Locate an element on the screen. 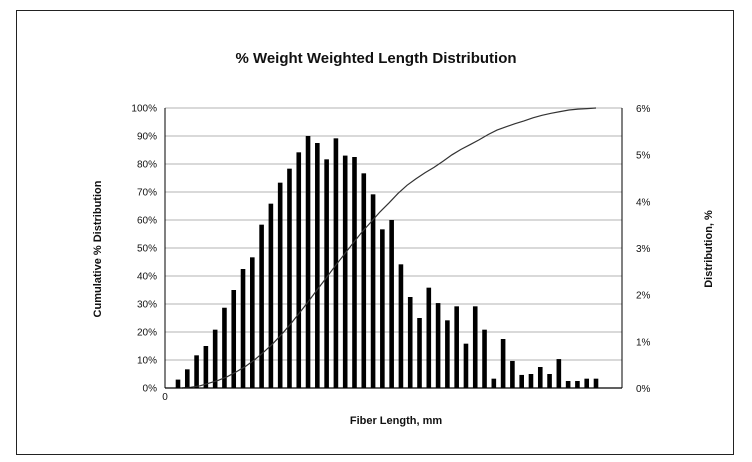 This screenshot has height=462, width=752. right-tick-label: 2% is located at coordinates (643, 296).